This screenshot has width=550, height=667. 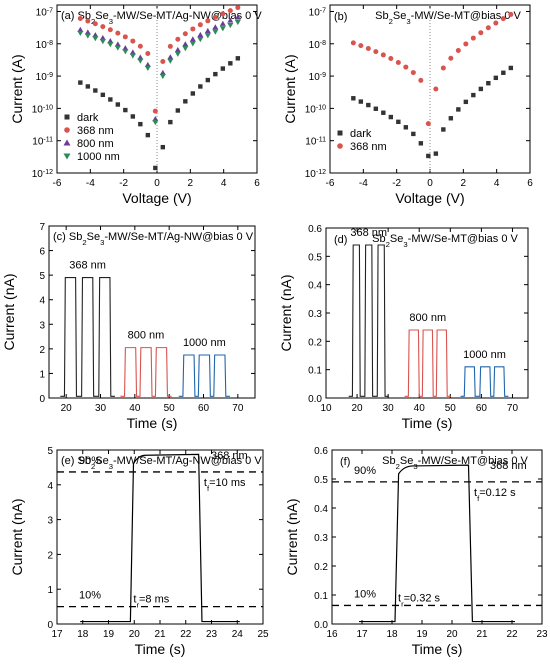 I want to click on x-tick-label: 22, so click(x=512, y=634).